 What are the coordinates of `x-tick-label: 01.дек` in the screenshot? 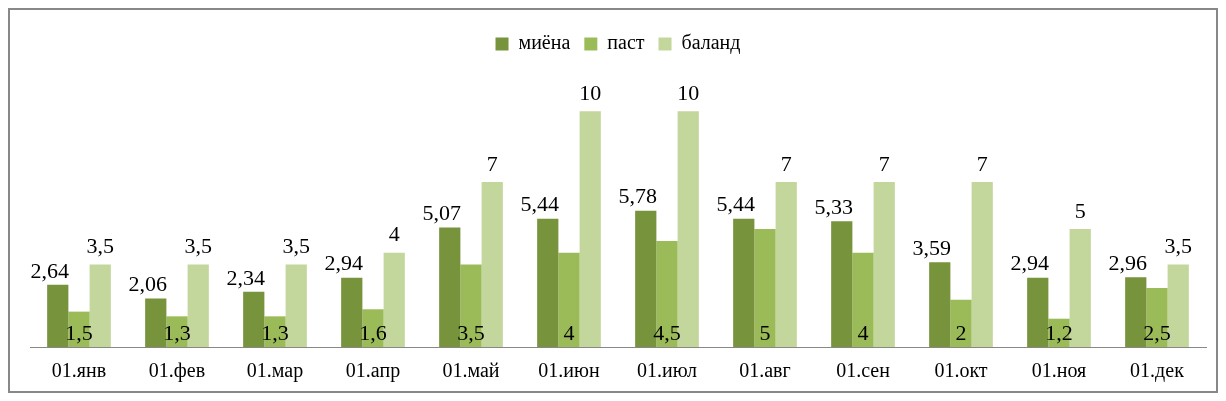 It's located at (1157, 371).